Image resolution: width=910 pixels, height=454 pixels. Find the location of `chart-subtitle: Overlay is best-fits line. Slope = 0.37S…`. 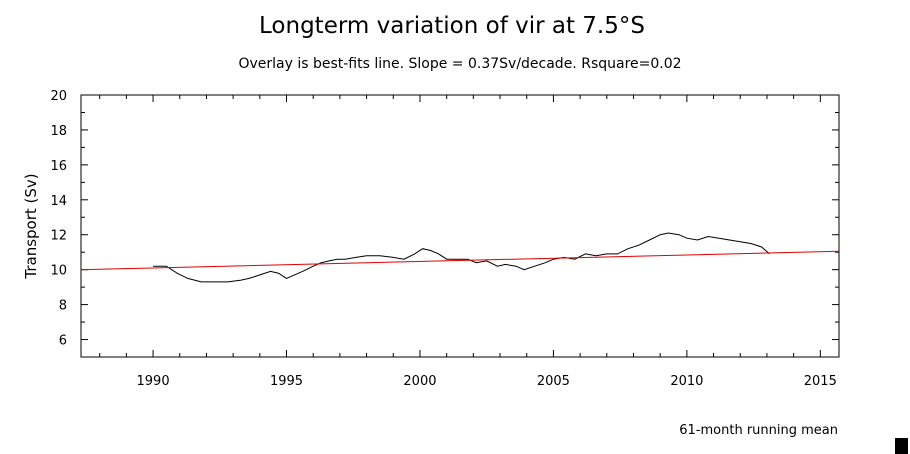

chart-subtitle: Overlay is best-fits line. Slope = 0.37S… is located at coordinates (459, 64).